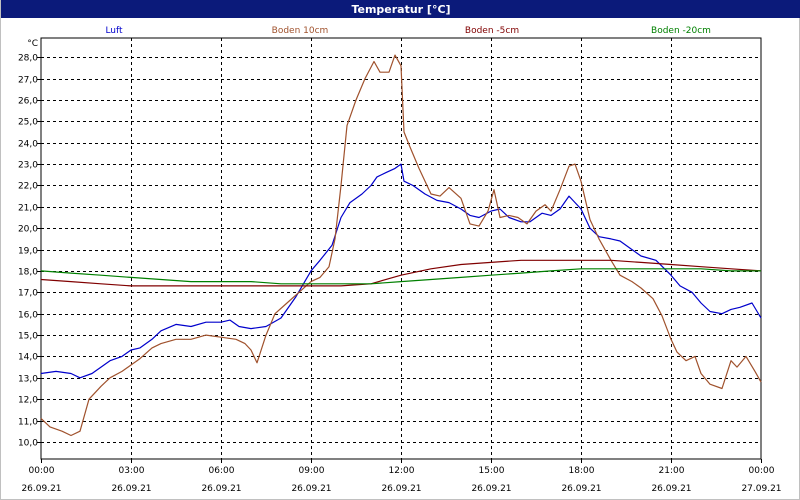 Image resolution: width=800 pixels, height=500 pixels. I want to click on x-tick-time-label: 09:00, so click(312, 471).